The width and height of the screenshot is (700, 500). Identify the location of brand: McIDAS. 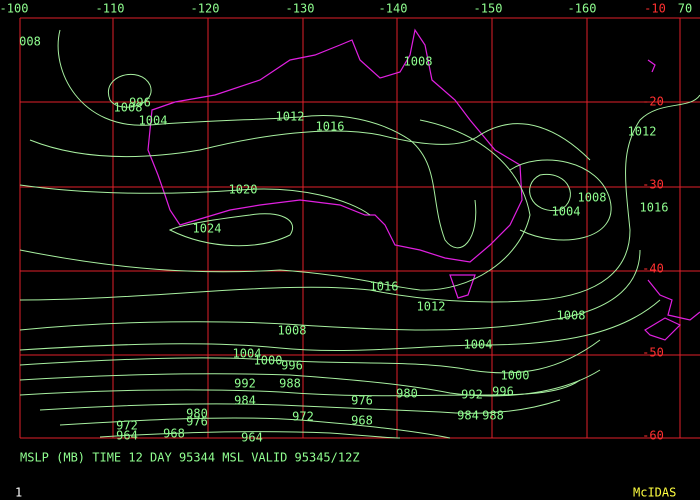
(654, 493).